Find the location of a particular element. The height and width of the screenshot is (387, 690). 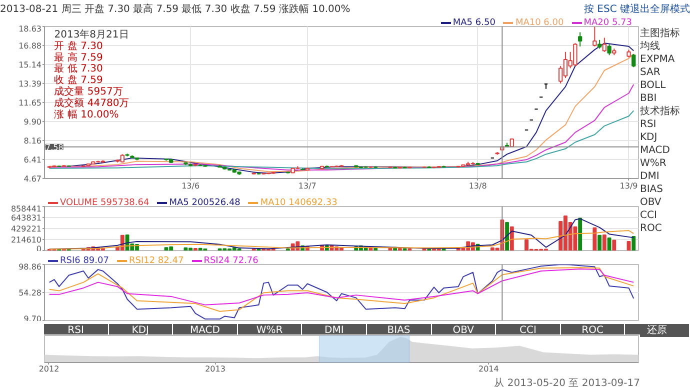

legend-label: MA10 6.00 is located at coordinates (539, 23).